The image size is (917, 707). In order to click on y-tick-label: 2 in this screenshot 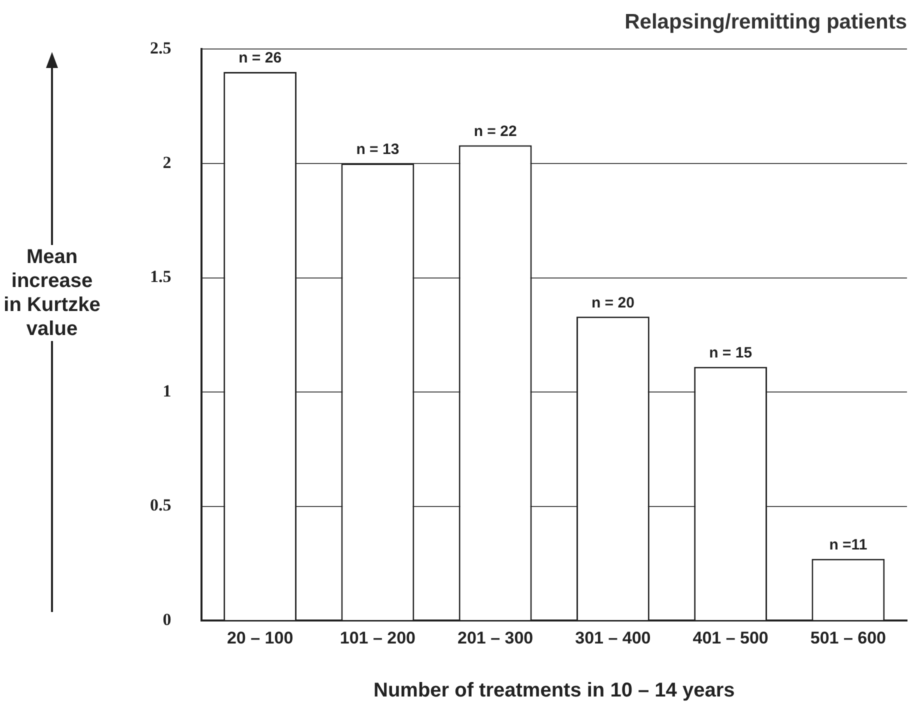, I will do `click(167, 162)`.